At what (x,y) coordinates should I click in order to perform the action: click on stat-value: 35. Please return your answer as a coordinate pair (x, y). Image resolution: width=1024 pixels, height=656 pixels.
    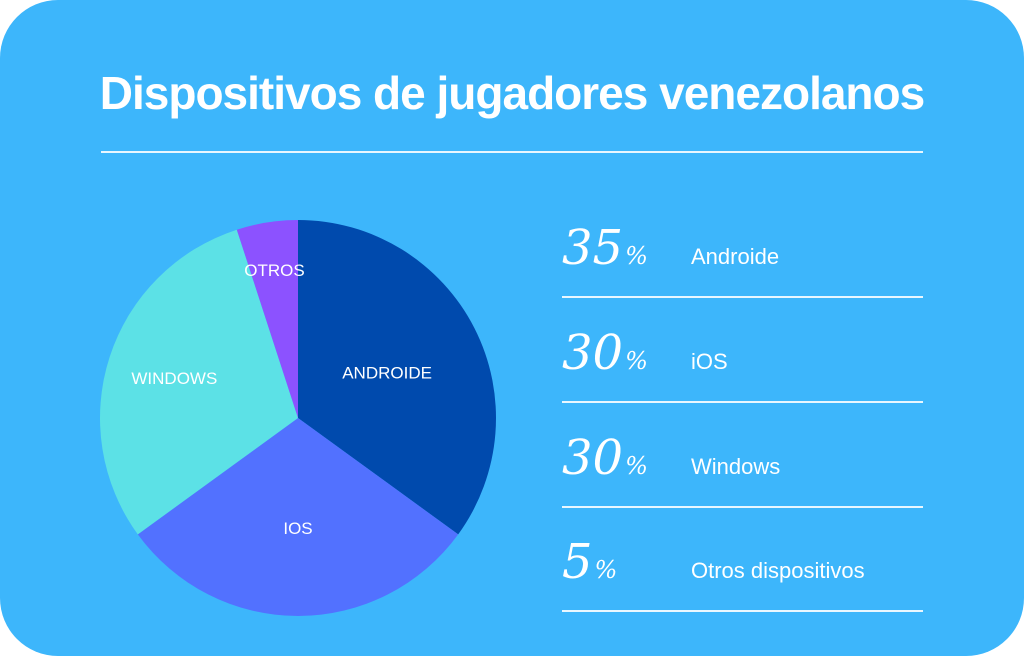
    Looking at the image, I should click on (593, 248).